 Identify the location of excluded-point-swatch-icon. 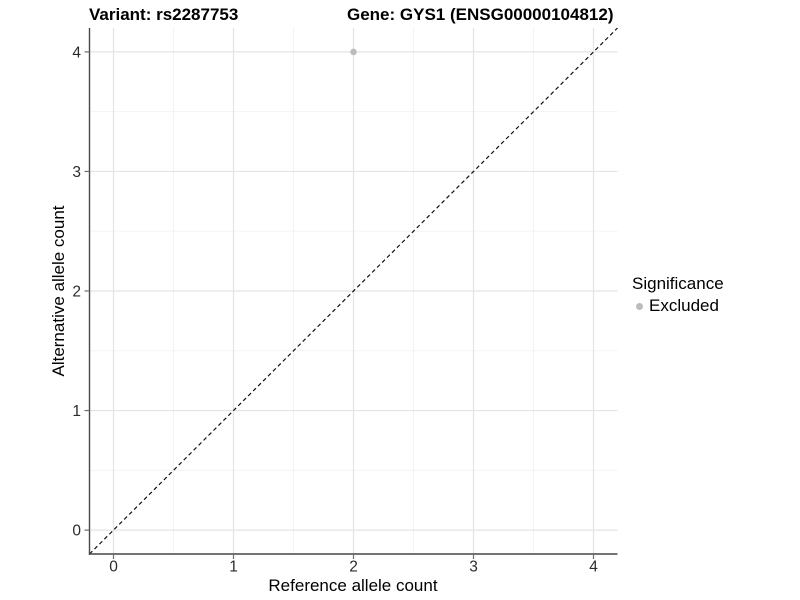
(639, 306).